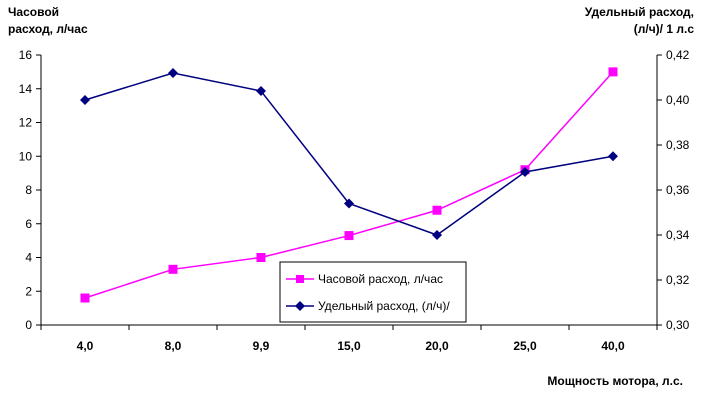  Describe the element at coordinates (664, 29) in the screenshot. I see `y-right-title-line-2: (л/ч)/ 1 л.с` at that location.